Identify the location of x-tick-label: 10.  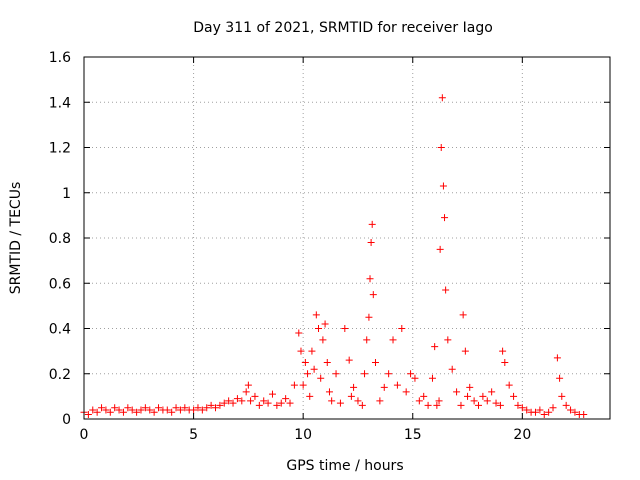
(303, 435).